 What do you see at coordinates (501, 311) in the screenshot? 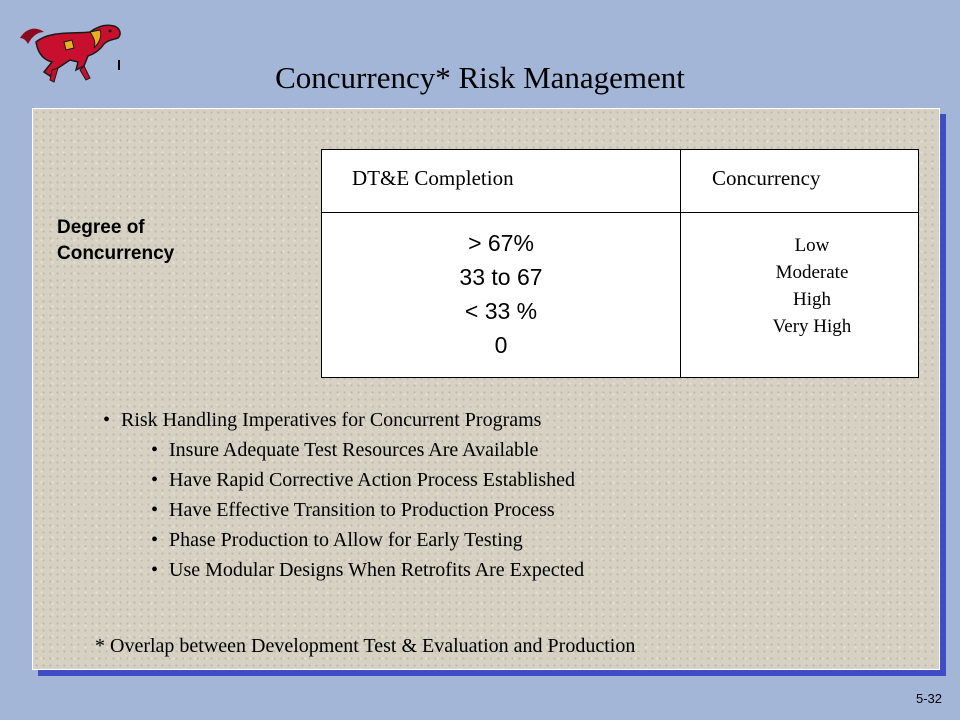
I see `completion-value: < 33 %` at bounding box center [501, 311].